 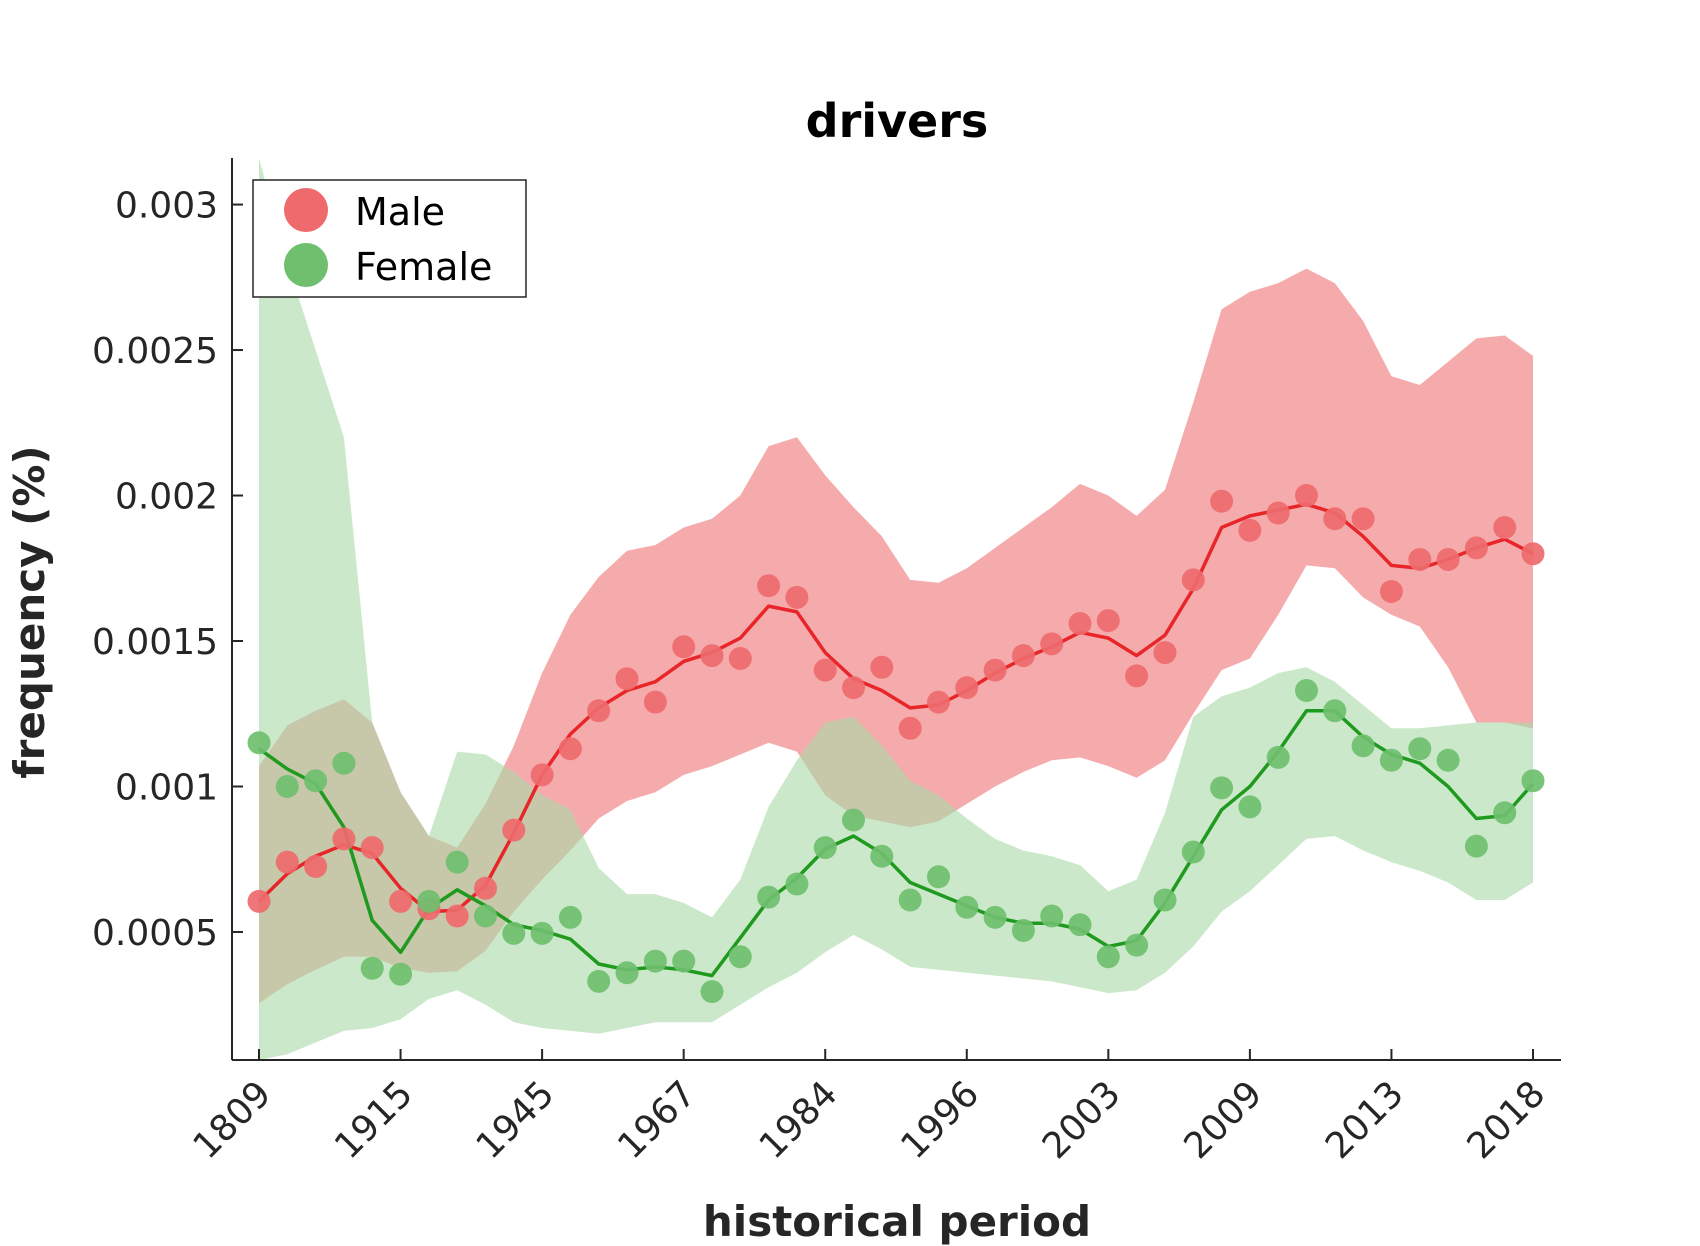 What do you see at coordinates (870, 1108) in the screenshot?
I see `x-axis-ticks: 1809 1915 1945 1967 1984 1996 2003 2009 2013 2018` at bounding box center [870, 1108].